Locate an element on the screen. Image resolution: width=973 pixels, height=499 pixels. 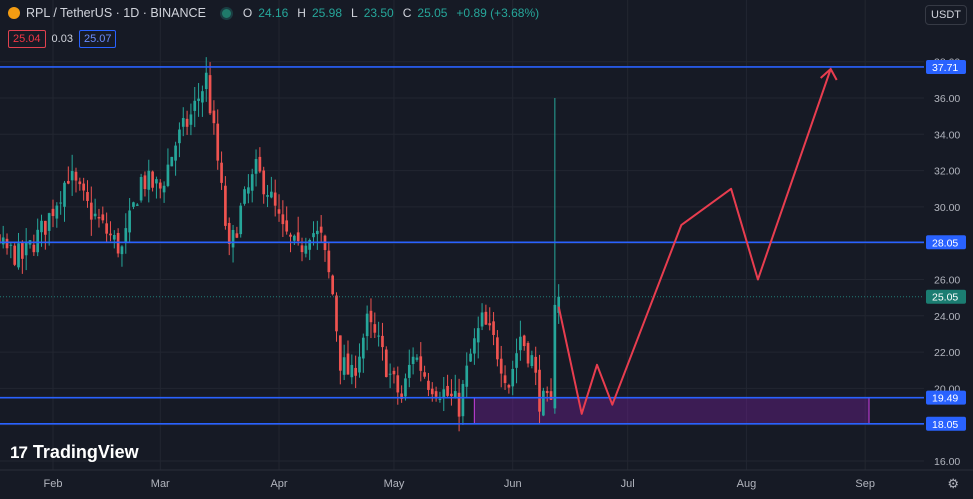
level-price-tag-text: 18.05 is located at coordinates (945, 425).